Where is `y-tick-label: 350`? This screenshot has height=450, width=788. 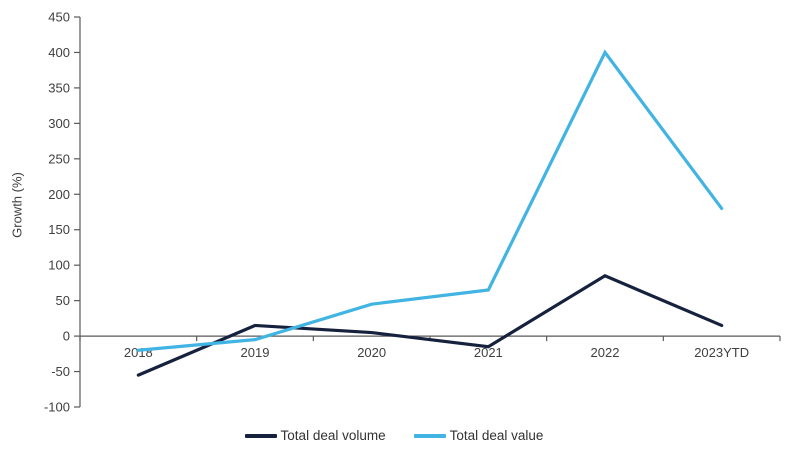 y-tick-label: 350 is located at coordinates (59, 87).